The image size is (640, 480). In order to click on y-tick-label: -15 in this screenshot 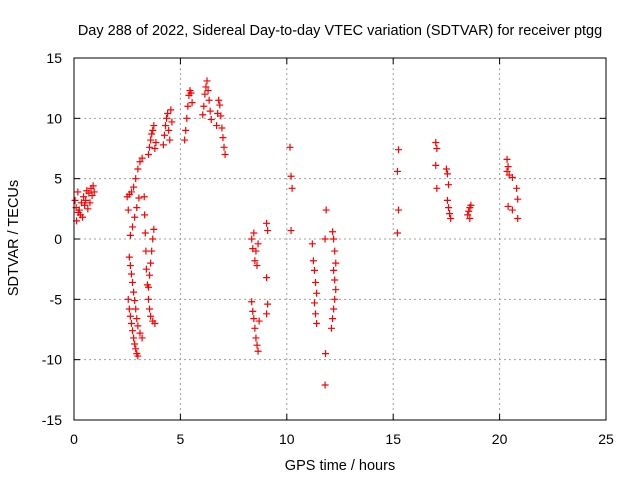, I will do `click(52, 420)`.